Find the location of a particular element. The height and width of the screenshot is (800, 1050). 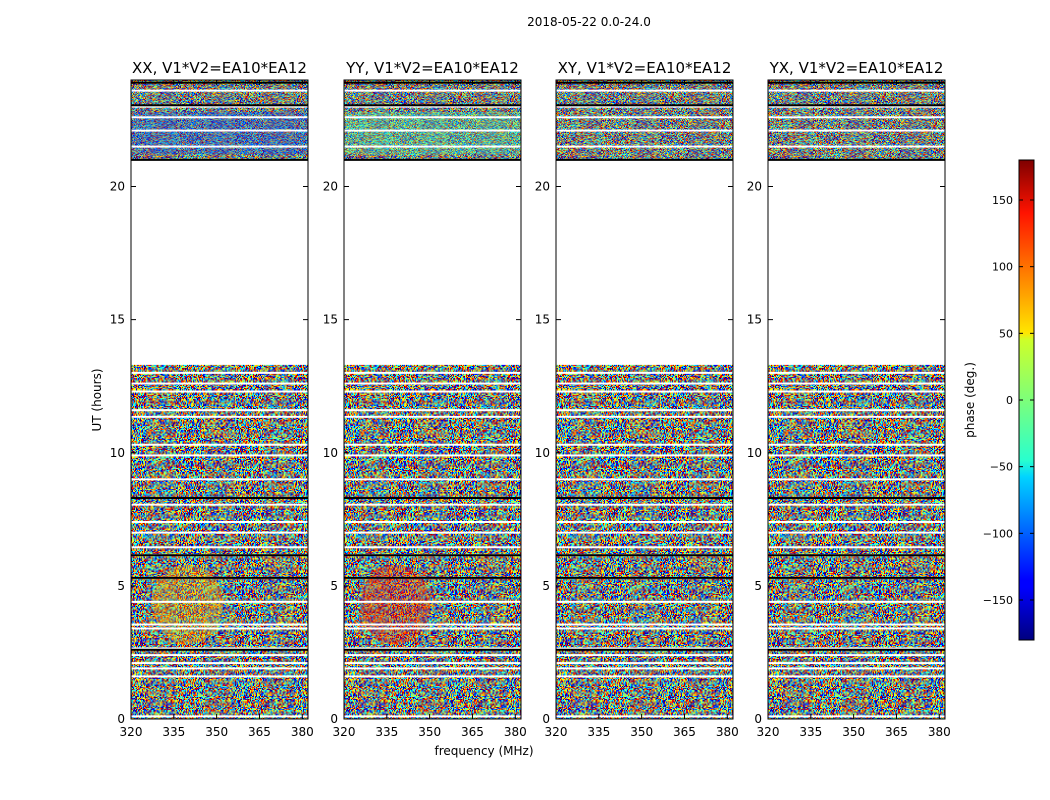

x-tick-label: 335 is located at coordinates (598, 732).